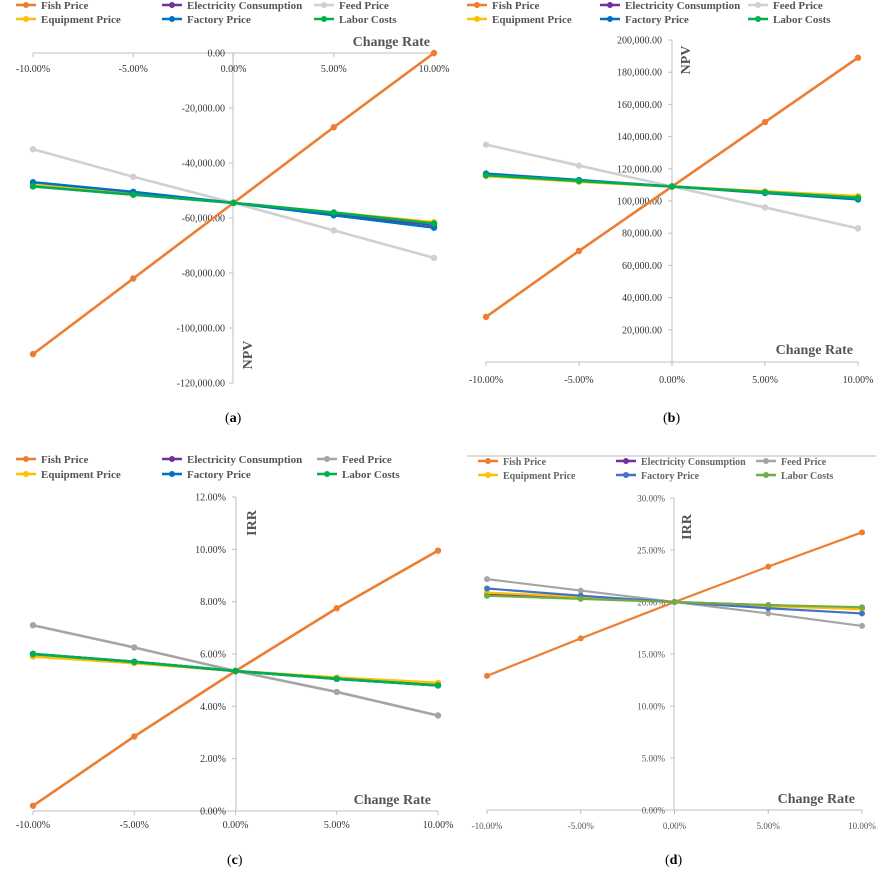 This screenshot has width=892, height=875. Describe the element at coordinates (213, 707) in the screenshot. I see `y-tick-label: 4.00%` at that location.